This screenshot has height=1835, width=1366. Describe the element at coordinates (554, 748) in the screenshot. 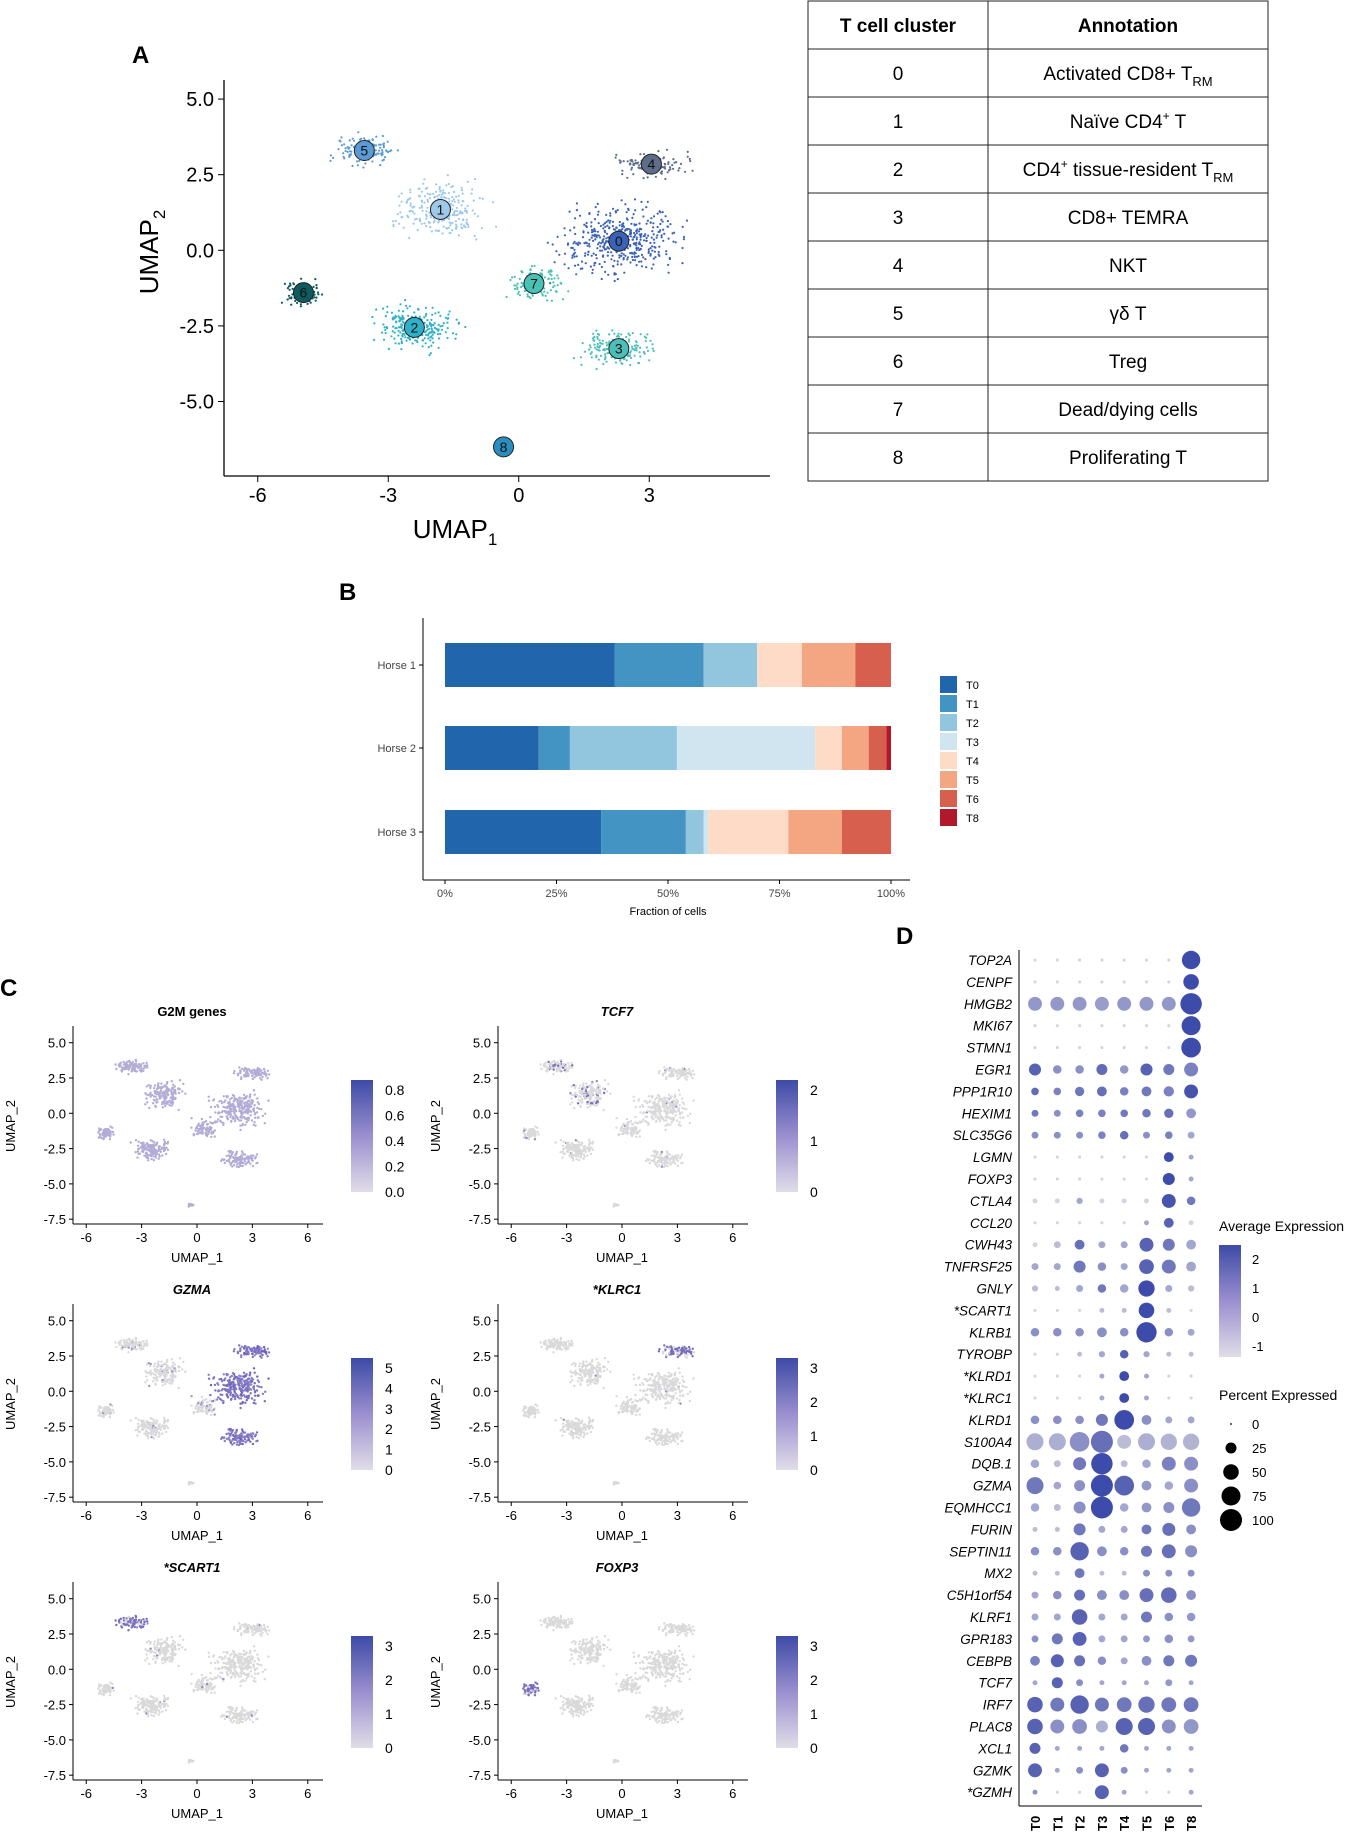

I see `bar-segment-t1` at that location.